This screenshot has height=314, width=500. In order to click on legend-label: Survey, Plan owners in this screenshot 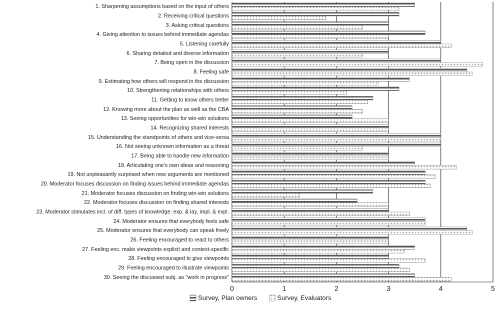, I will do `click(228, 298)`.